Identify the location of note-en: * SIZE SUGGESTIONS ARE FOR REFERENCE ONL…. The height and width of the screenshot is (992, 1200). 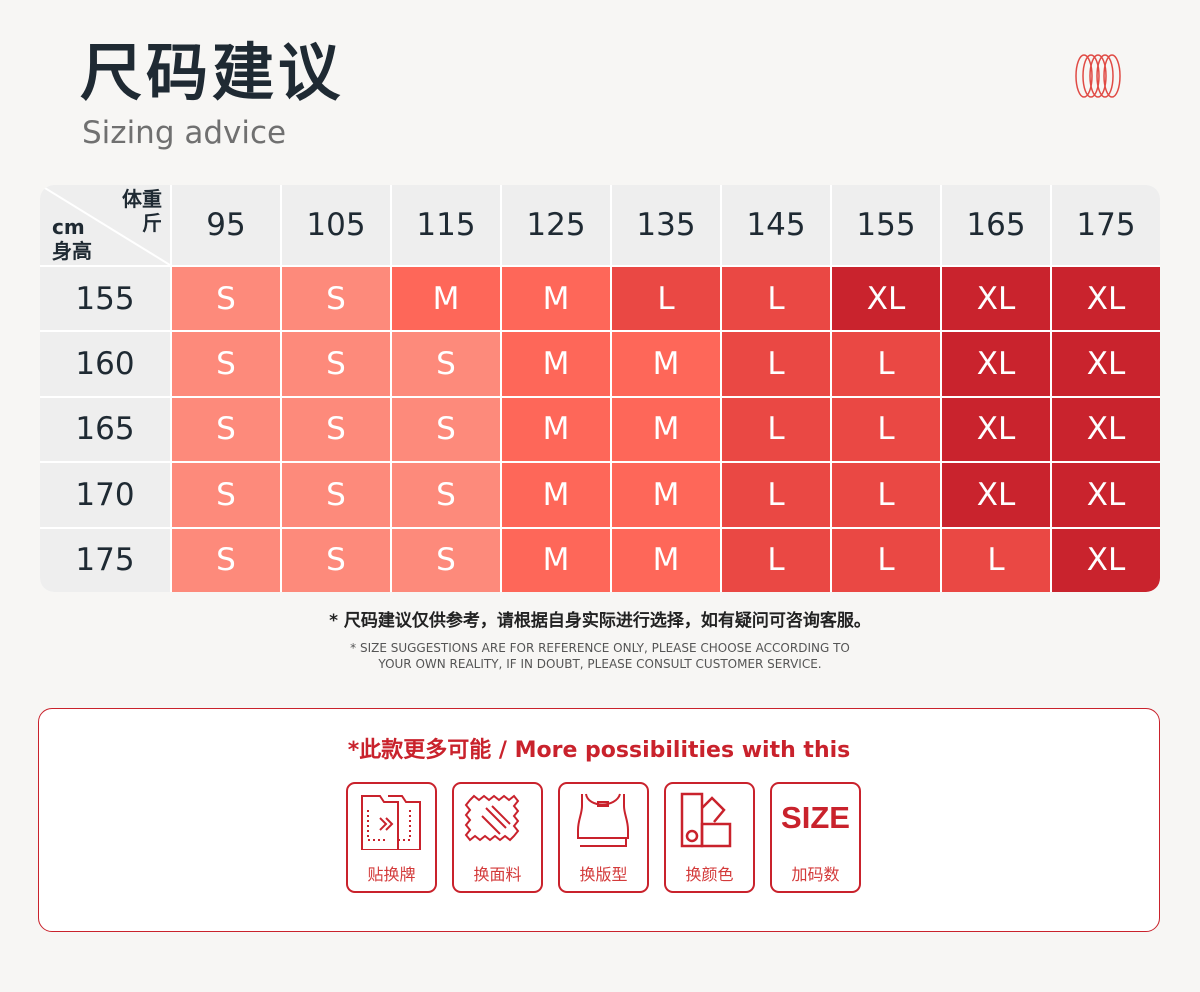
(600, 656).